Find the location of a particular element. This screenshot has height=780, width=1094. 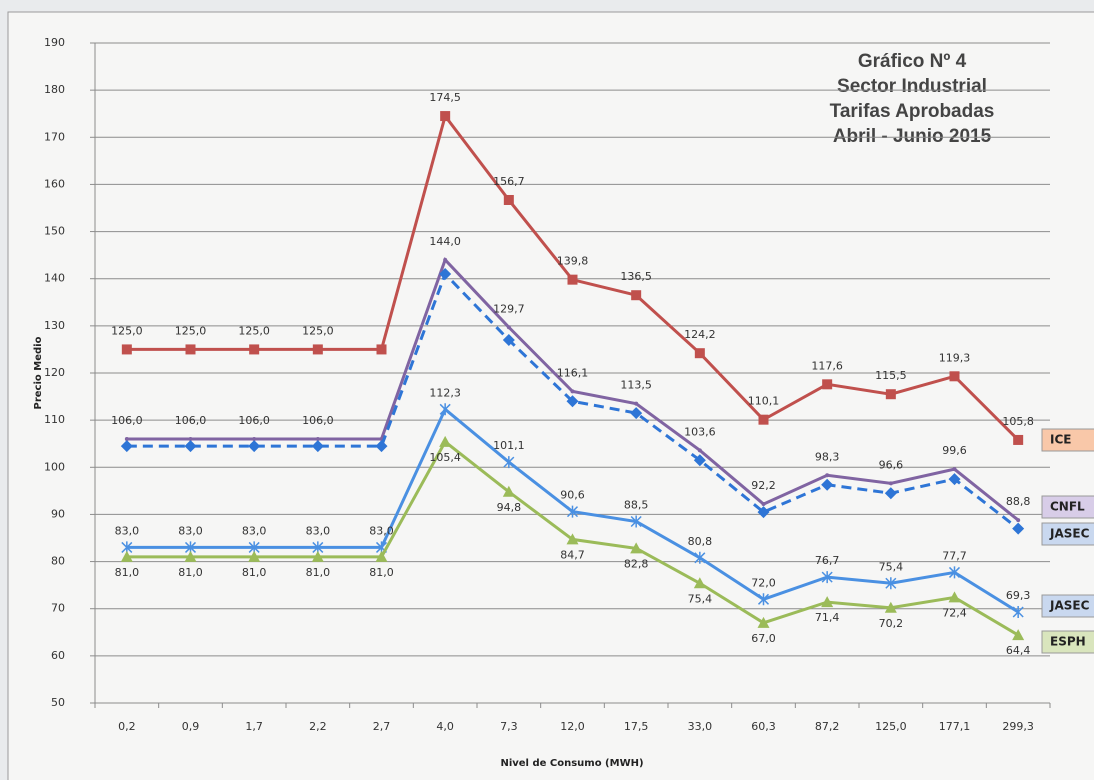

x-tick-label: 87,2 is located at coordinates (827, 726).